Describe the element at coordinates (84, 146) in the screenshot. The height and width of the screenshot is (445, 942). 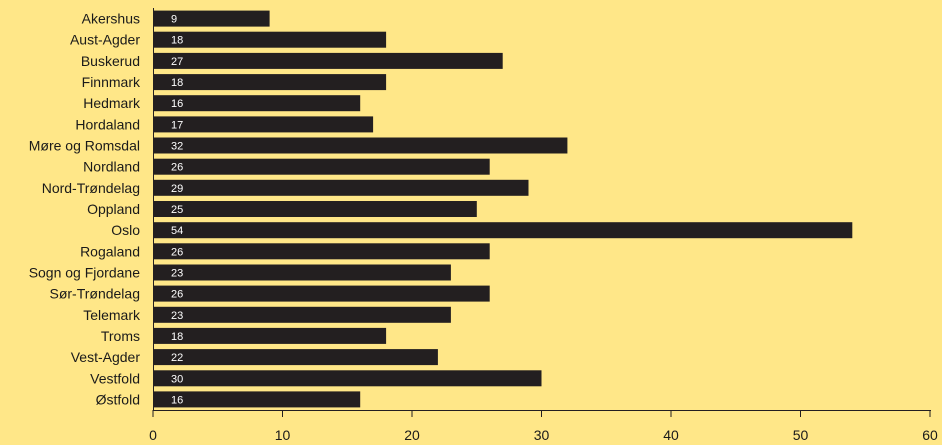
I see `category-label: Møre og Romsdal` at that location.